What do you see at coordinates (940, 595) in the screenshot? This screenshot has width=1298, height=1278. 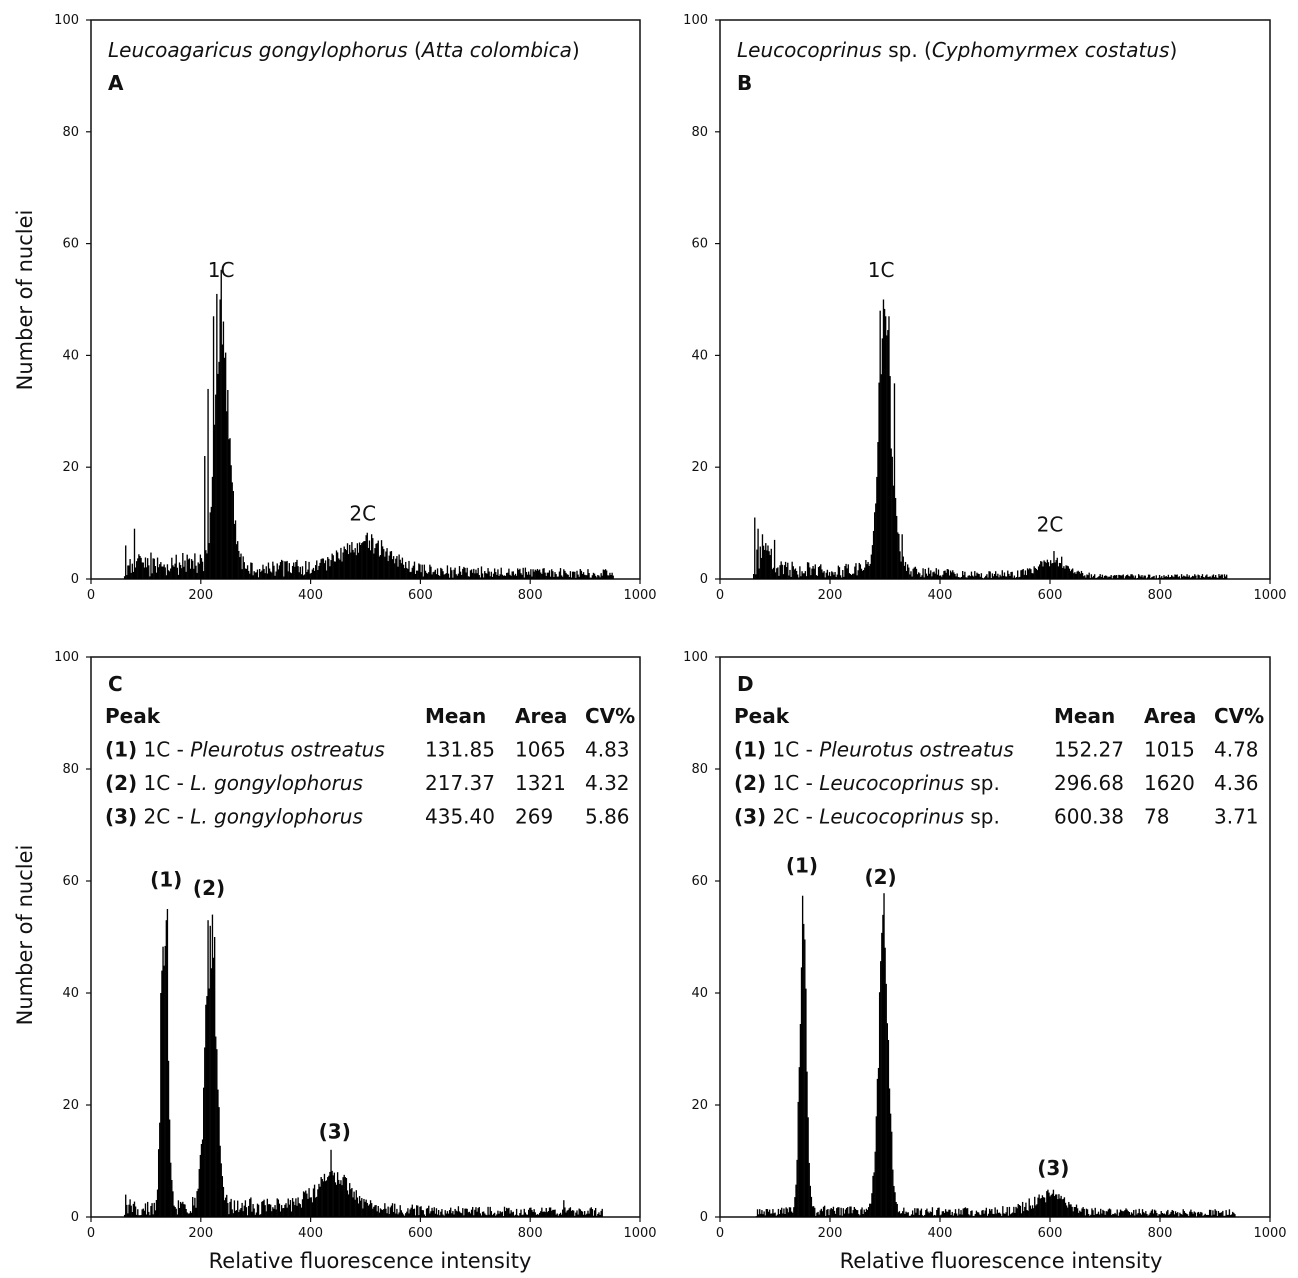 I see `x-tick-label: 400` at bounding box center [940, 595].